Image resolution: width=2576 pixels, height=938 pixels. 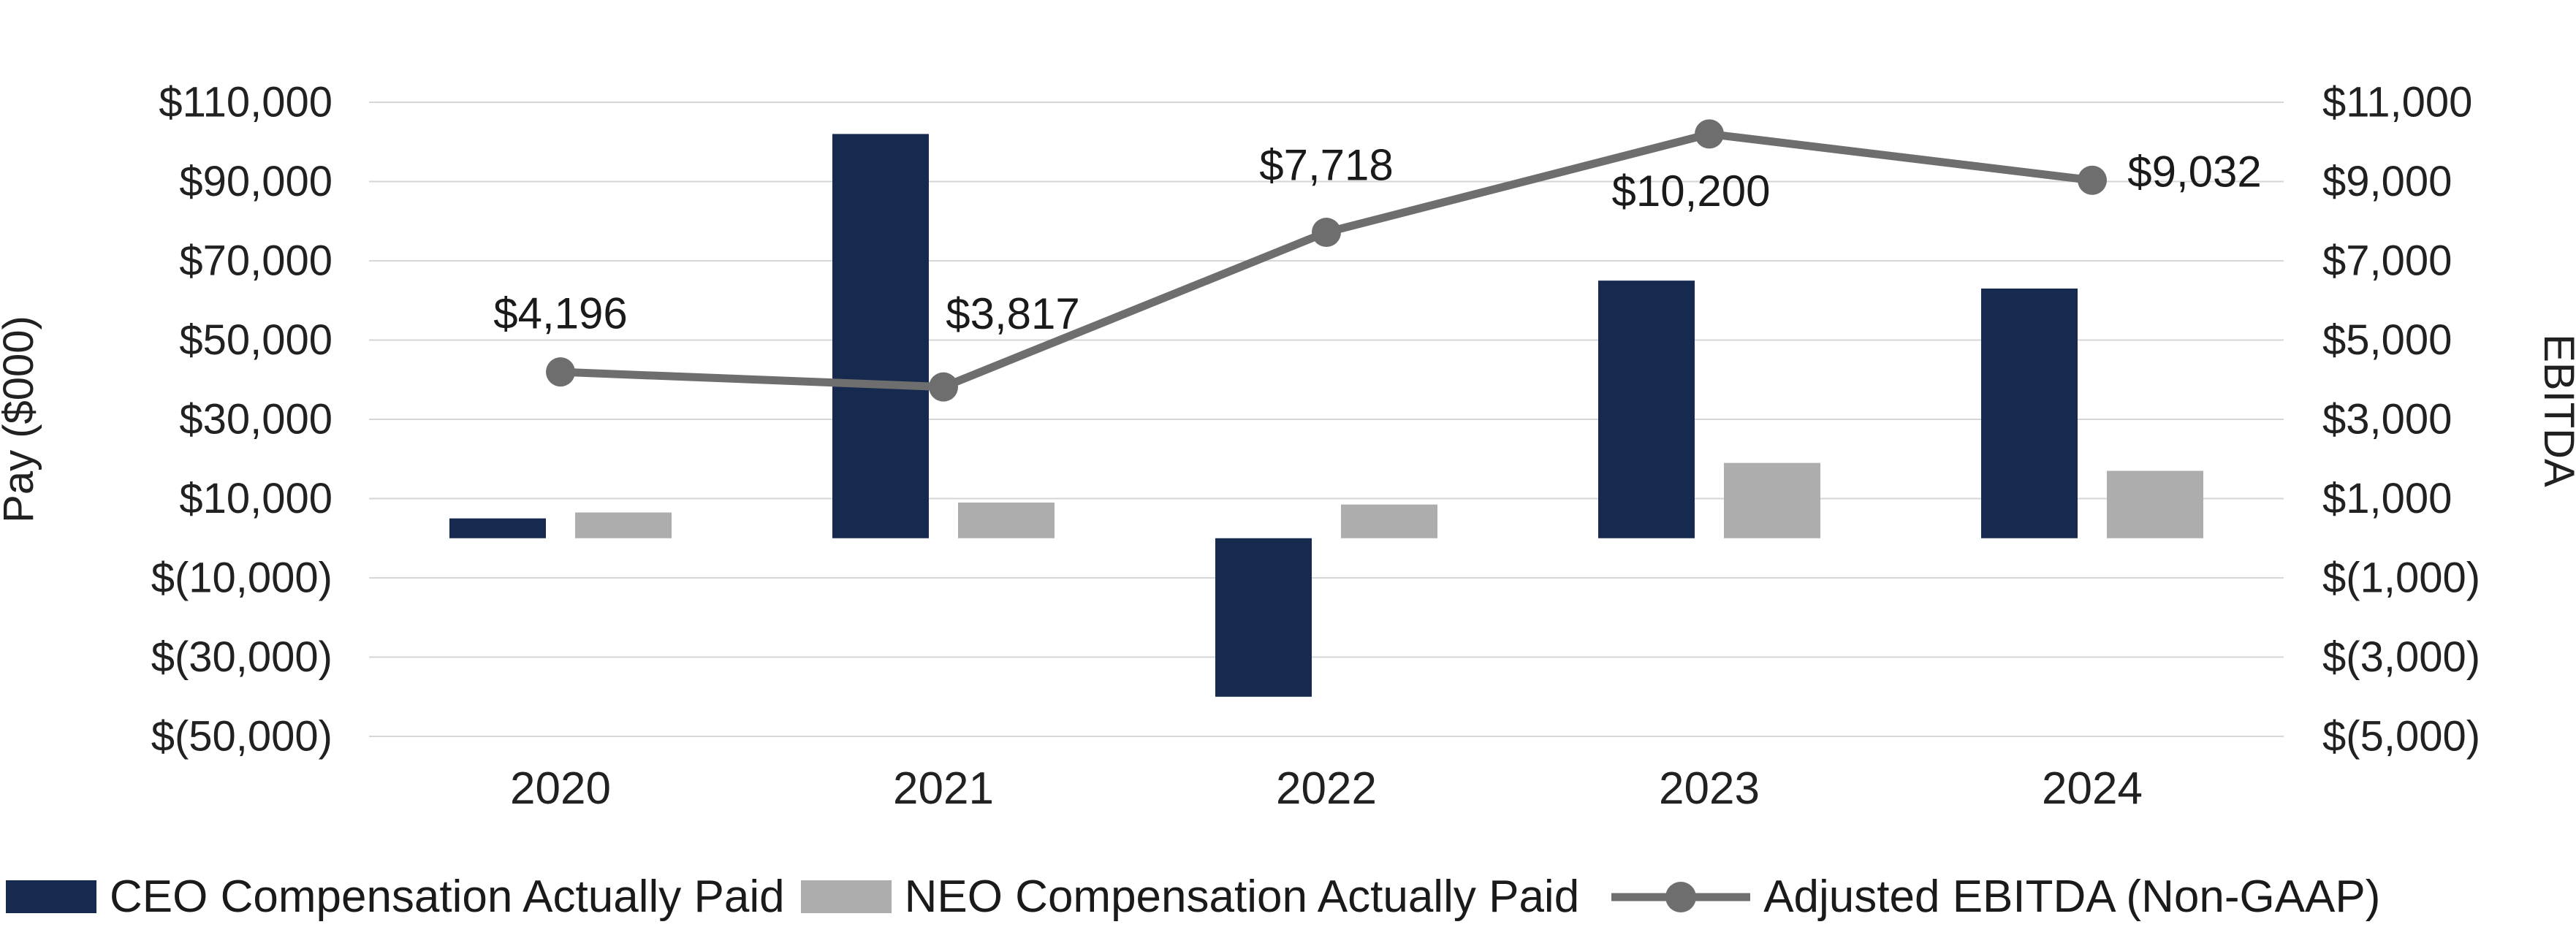 What do you see at coordinates (1709, 134) in the screenshot?
I see `ebitda-marker-2023` at bounding box center [1709, 134].